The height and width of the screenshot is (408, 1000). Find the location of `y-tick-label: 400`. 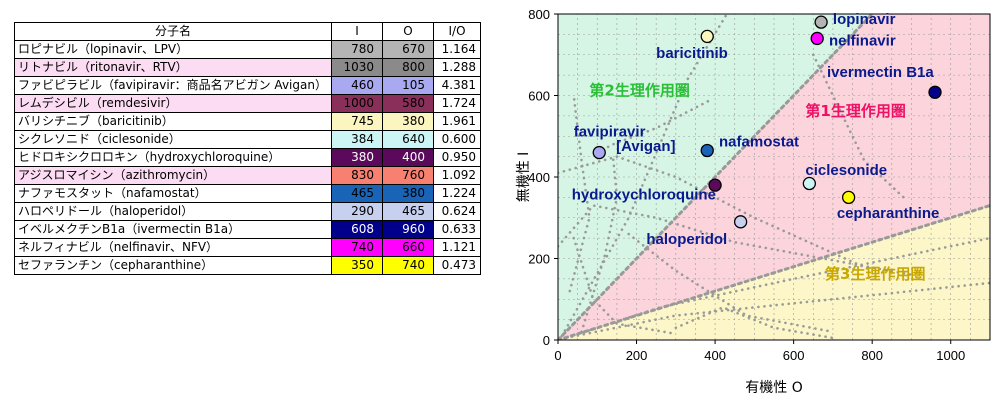

y-tick-label: 400 is located at coordinates (539, 177).